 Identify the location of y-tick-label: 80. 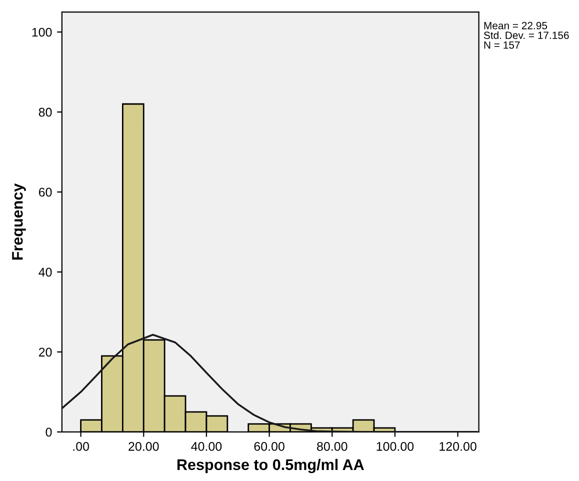
(45, 112).